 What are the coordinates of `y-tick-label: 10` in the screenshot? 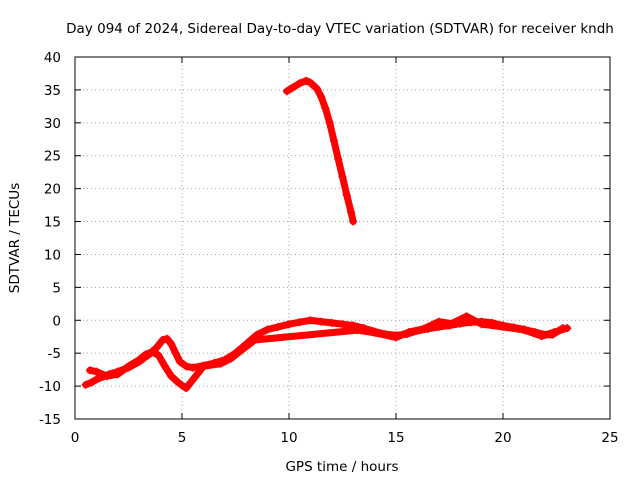 It's located at (52, 255).